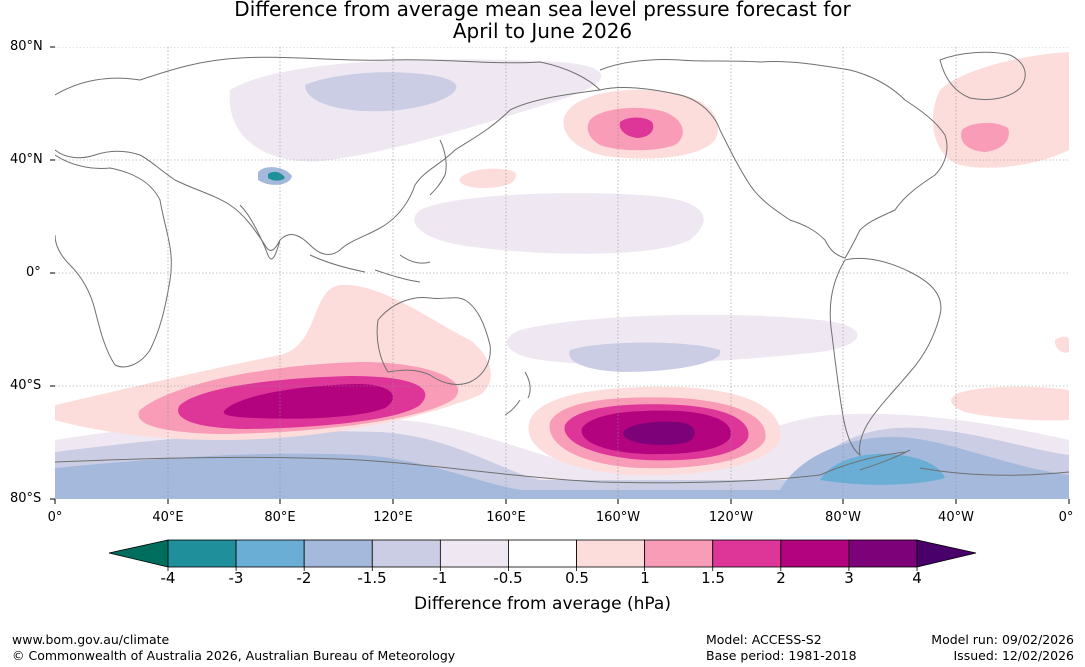 The height and width of the screenshot is (667, 1085). I want to click on colorbar-label: 1.5, so click(713, 578).